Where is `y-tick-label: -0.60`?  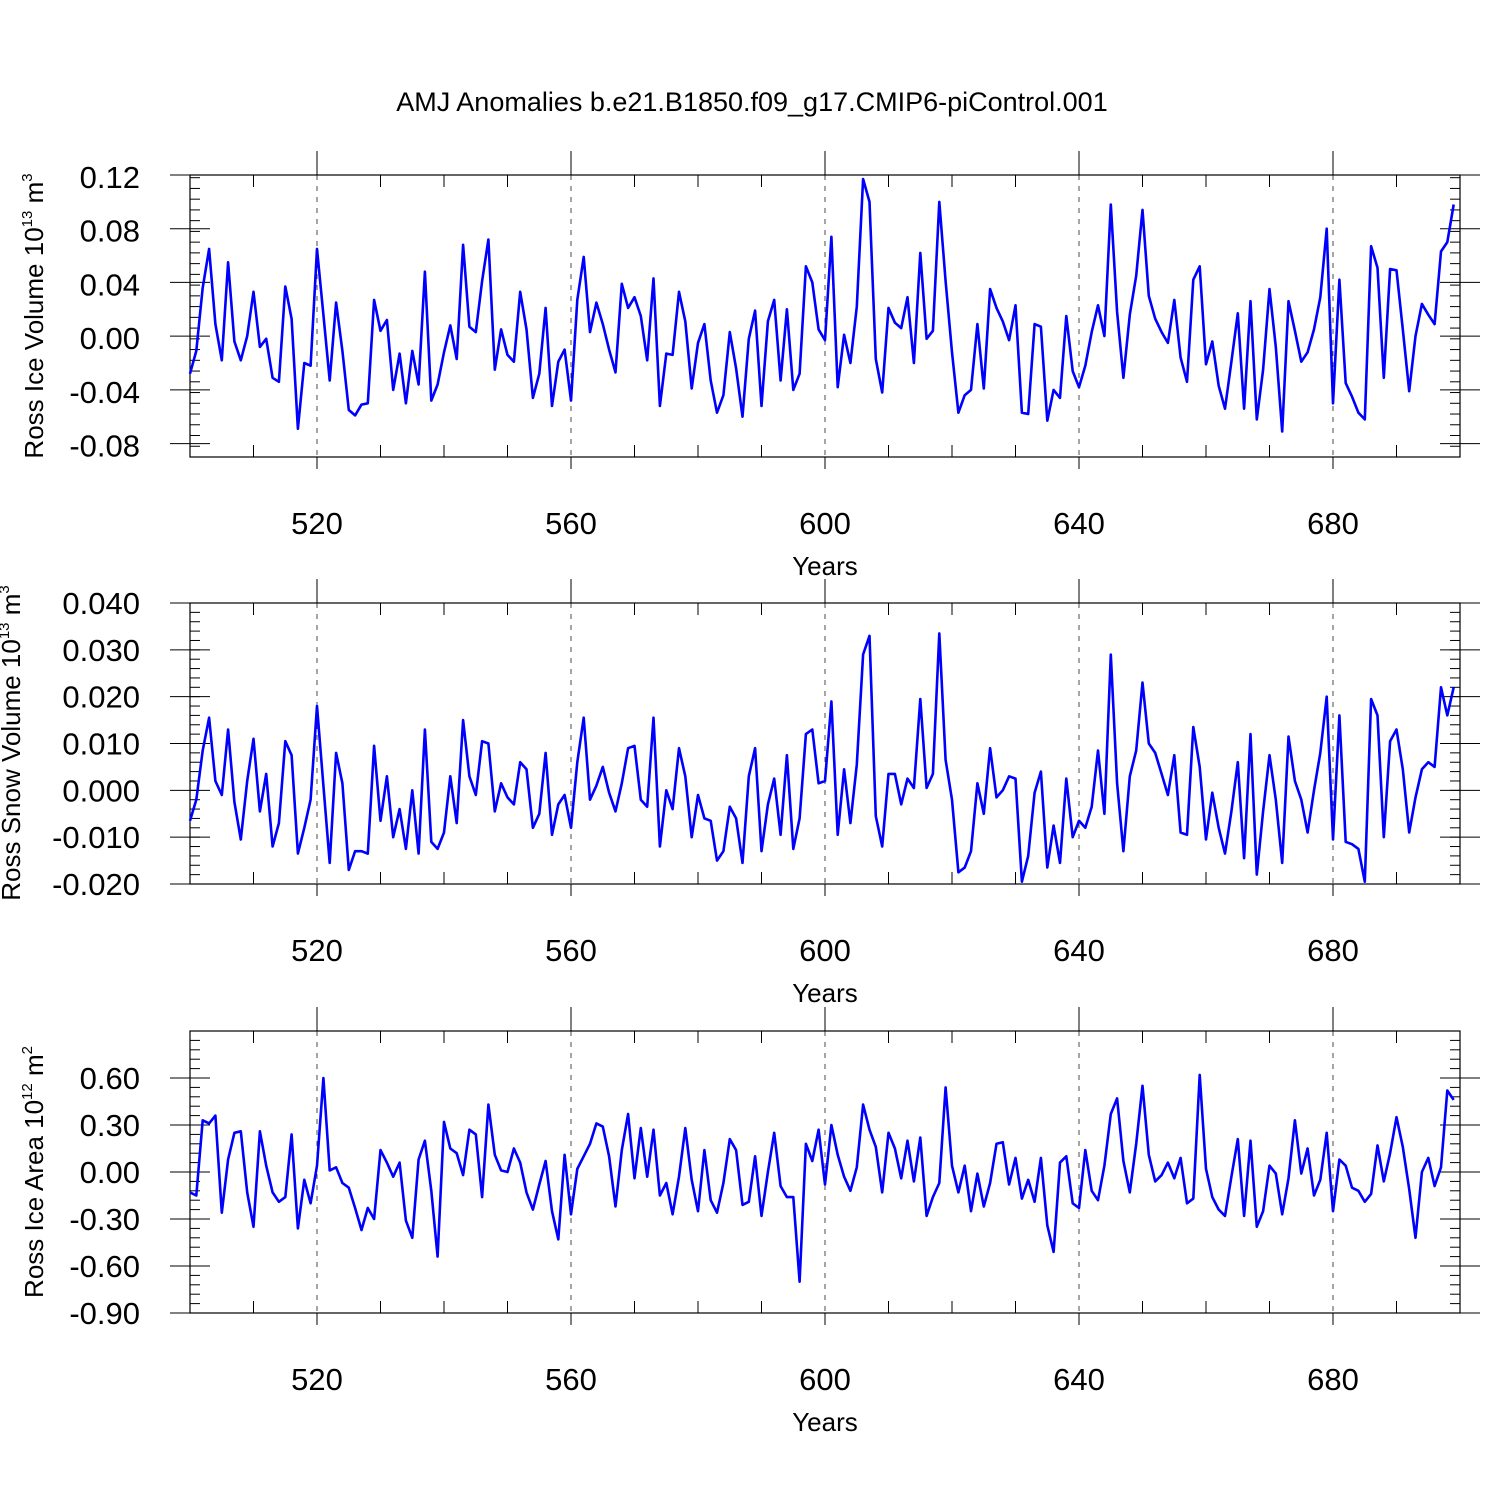 y-tick-label: -0.60 is located at coordinates (104, 1266).